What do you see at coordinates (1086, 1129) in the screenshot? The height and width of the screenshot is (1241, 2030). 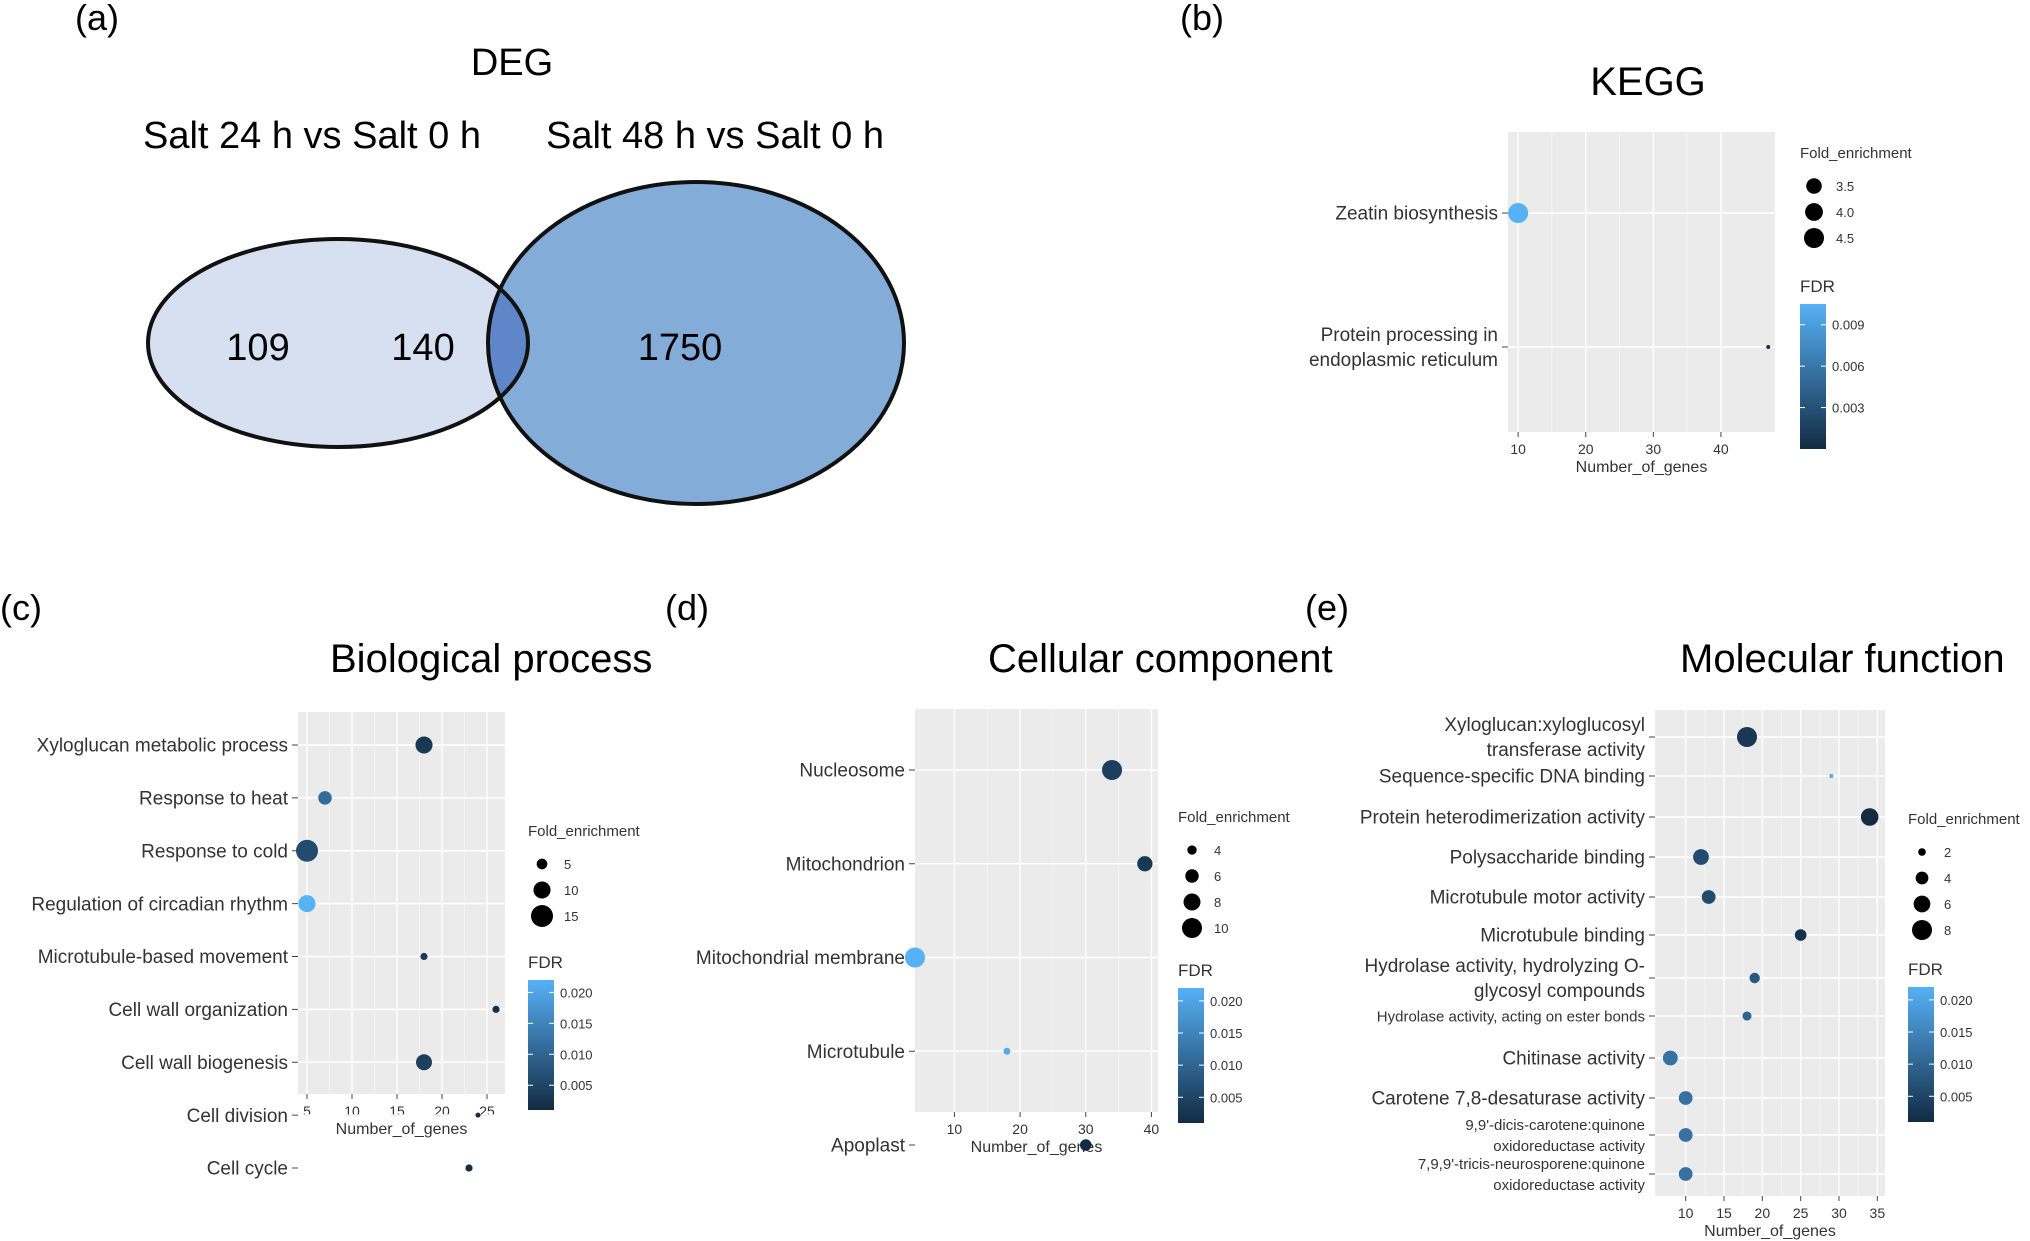 I see `cc-x-tick-label: 30` at bounding box center [1086, 1129].